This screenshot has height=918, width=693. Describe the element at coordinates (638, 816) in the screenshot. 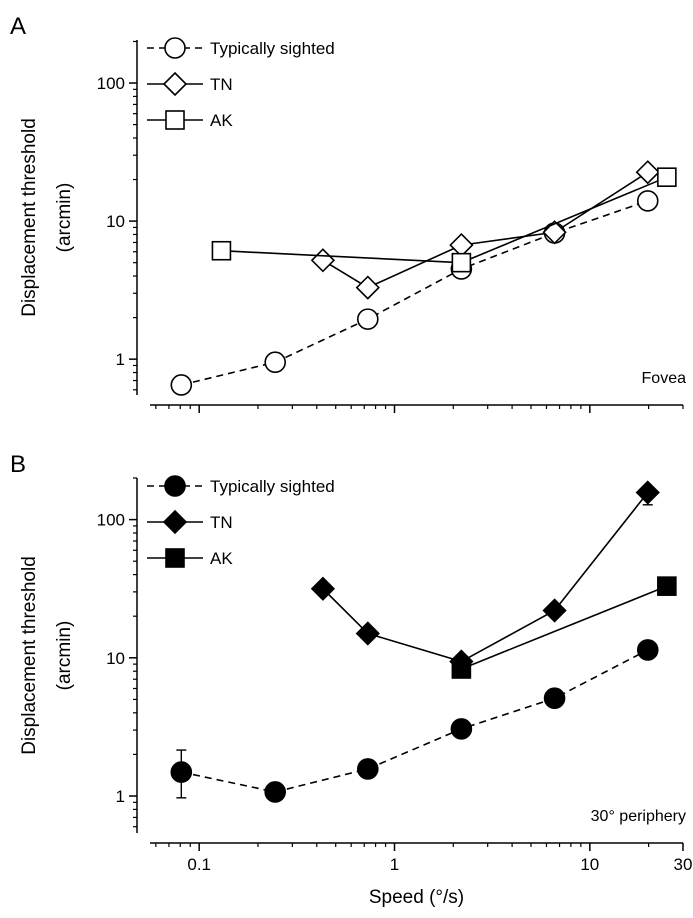

I see `annotation: 30° periphery` at that location.